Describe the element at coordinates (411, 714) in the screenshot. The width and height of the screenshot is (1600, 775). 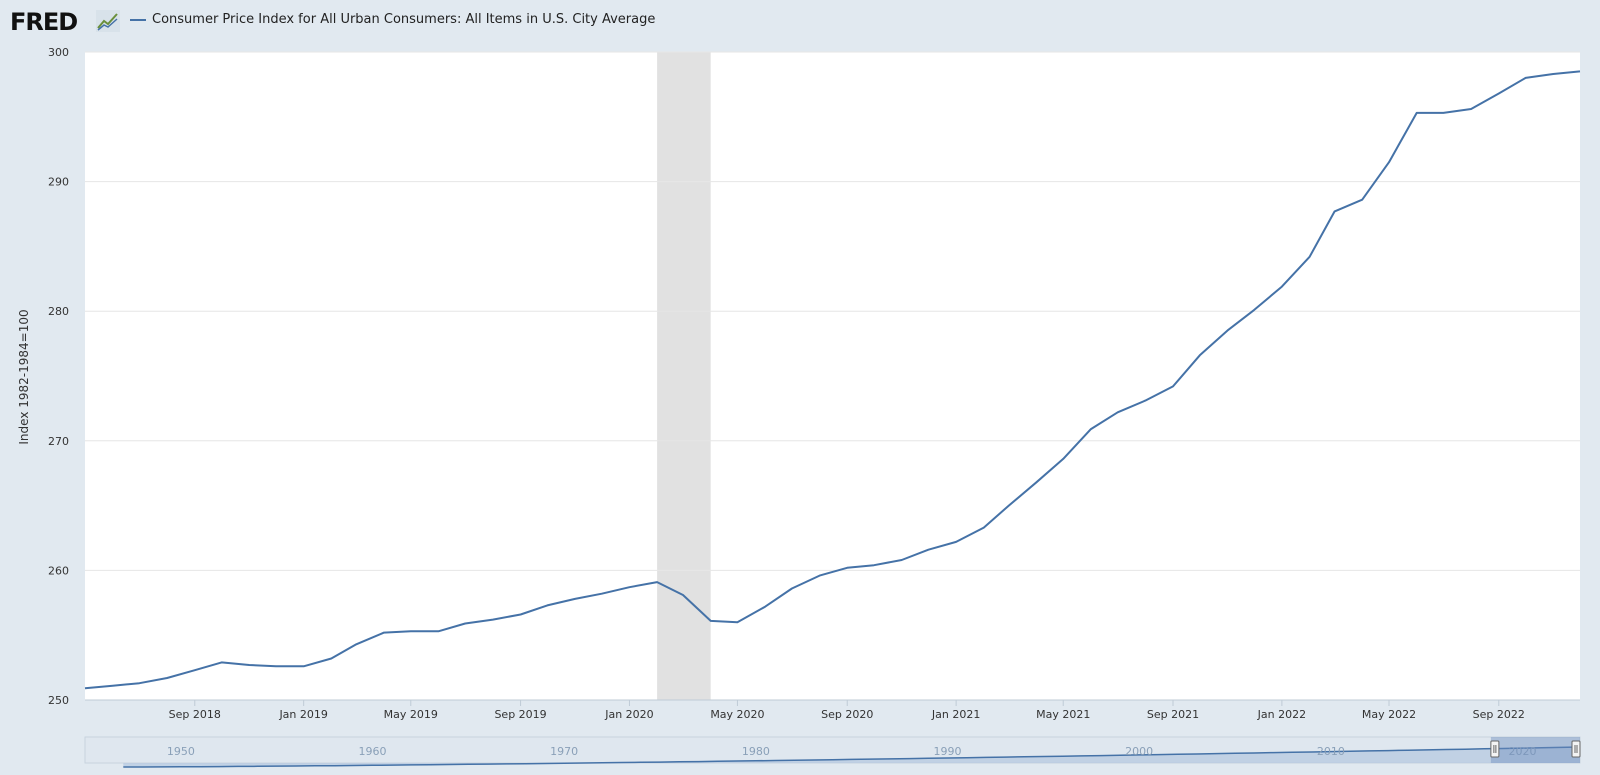
I see `x-tick-label: May 2019` at that location.